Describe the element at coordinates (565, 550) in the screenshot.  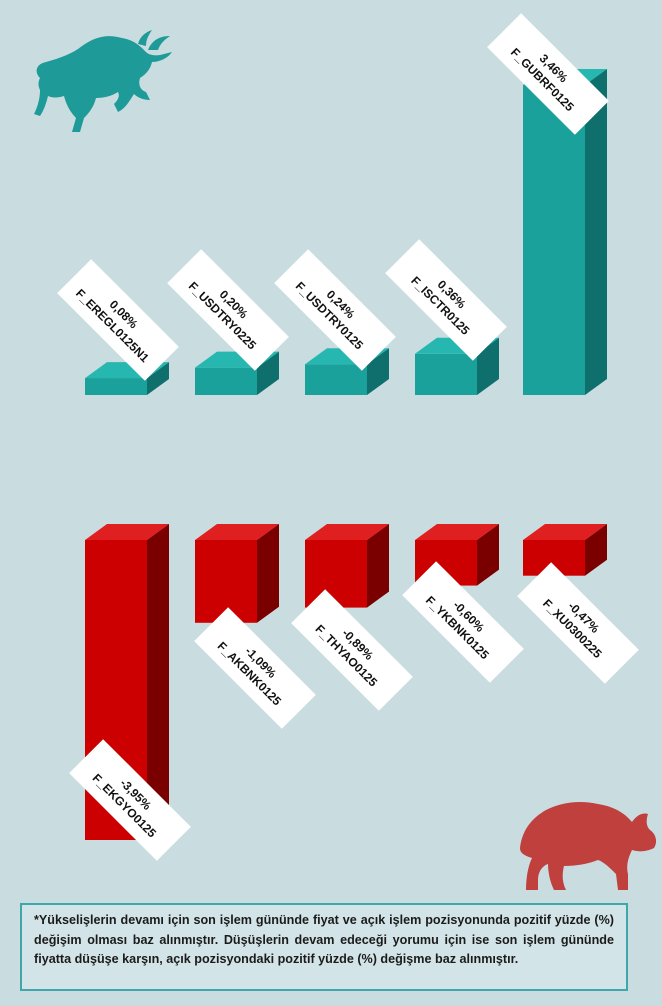
I see `bar-f-xu0300225` at that location.